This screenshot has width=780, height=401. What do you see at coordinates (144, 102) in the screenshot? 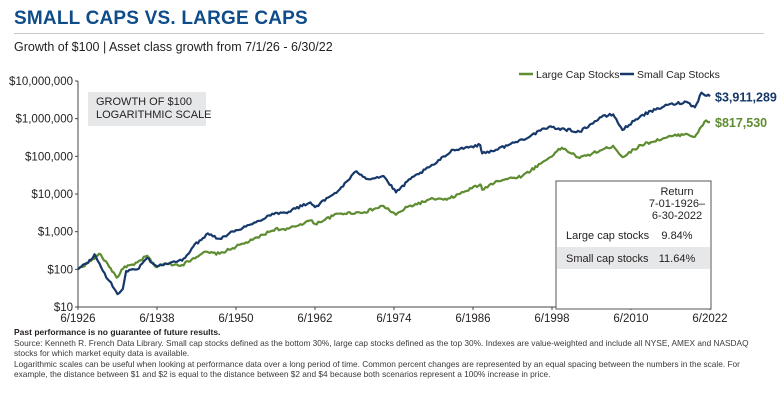
I see `scale-note-line: GROWTH OF $100` at bounding box center [144, 102].